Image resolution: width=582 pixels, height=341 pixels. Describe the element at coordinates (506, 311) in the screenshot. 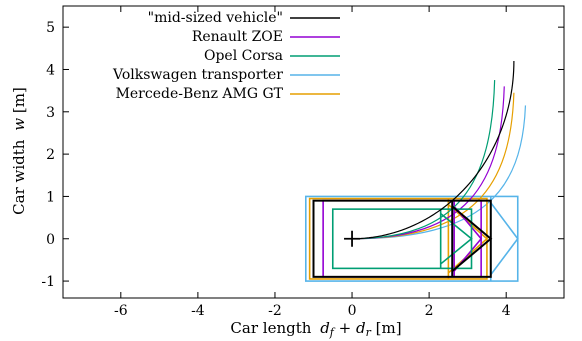

I see `x-tick-label: 4` at that location.